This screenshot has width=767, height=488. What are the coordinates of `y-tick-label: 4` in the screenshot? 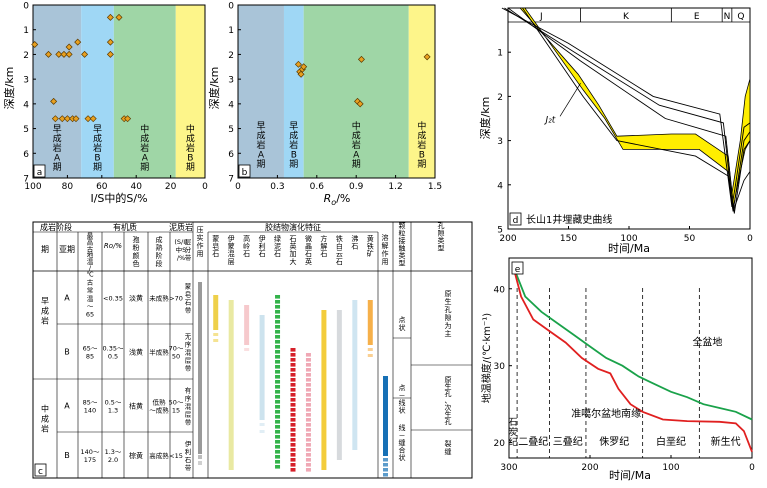 It's located at (26, 105).